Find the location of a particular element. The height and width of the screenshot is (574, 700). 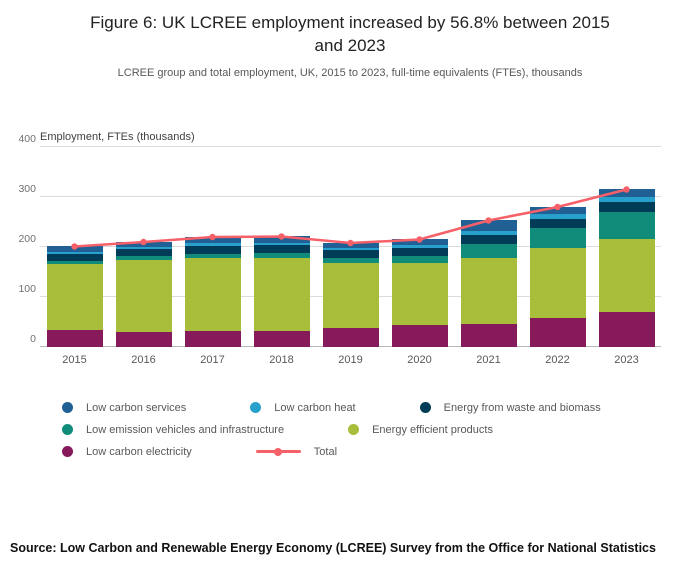

bar-group-2016 is located at coordinates (143, 294).